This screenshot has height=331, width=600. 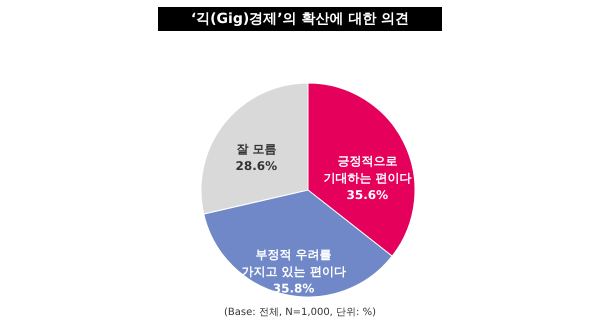 I want to click on data-label: 35.8%, so click(x=293, y=288).